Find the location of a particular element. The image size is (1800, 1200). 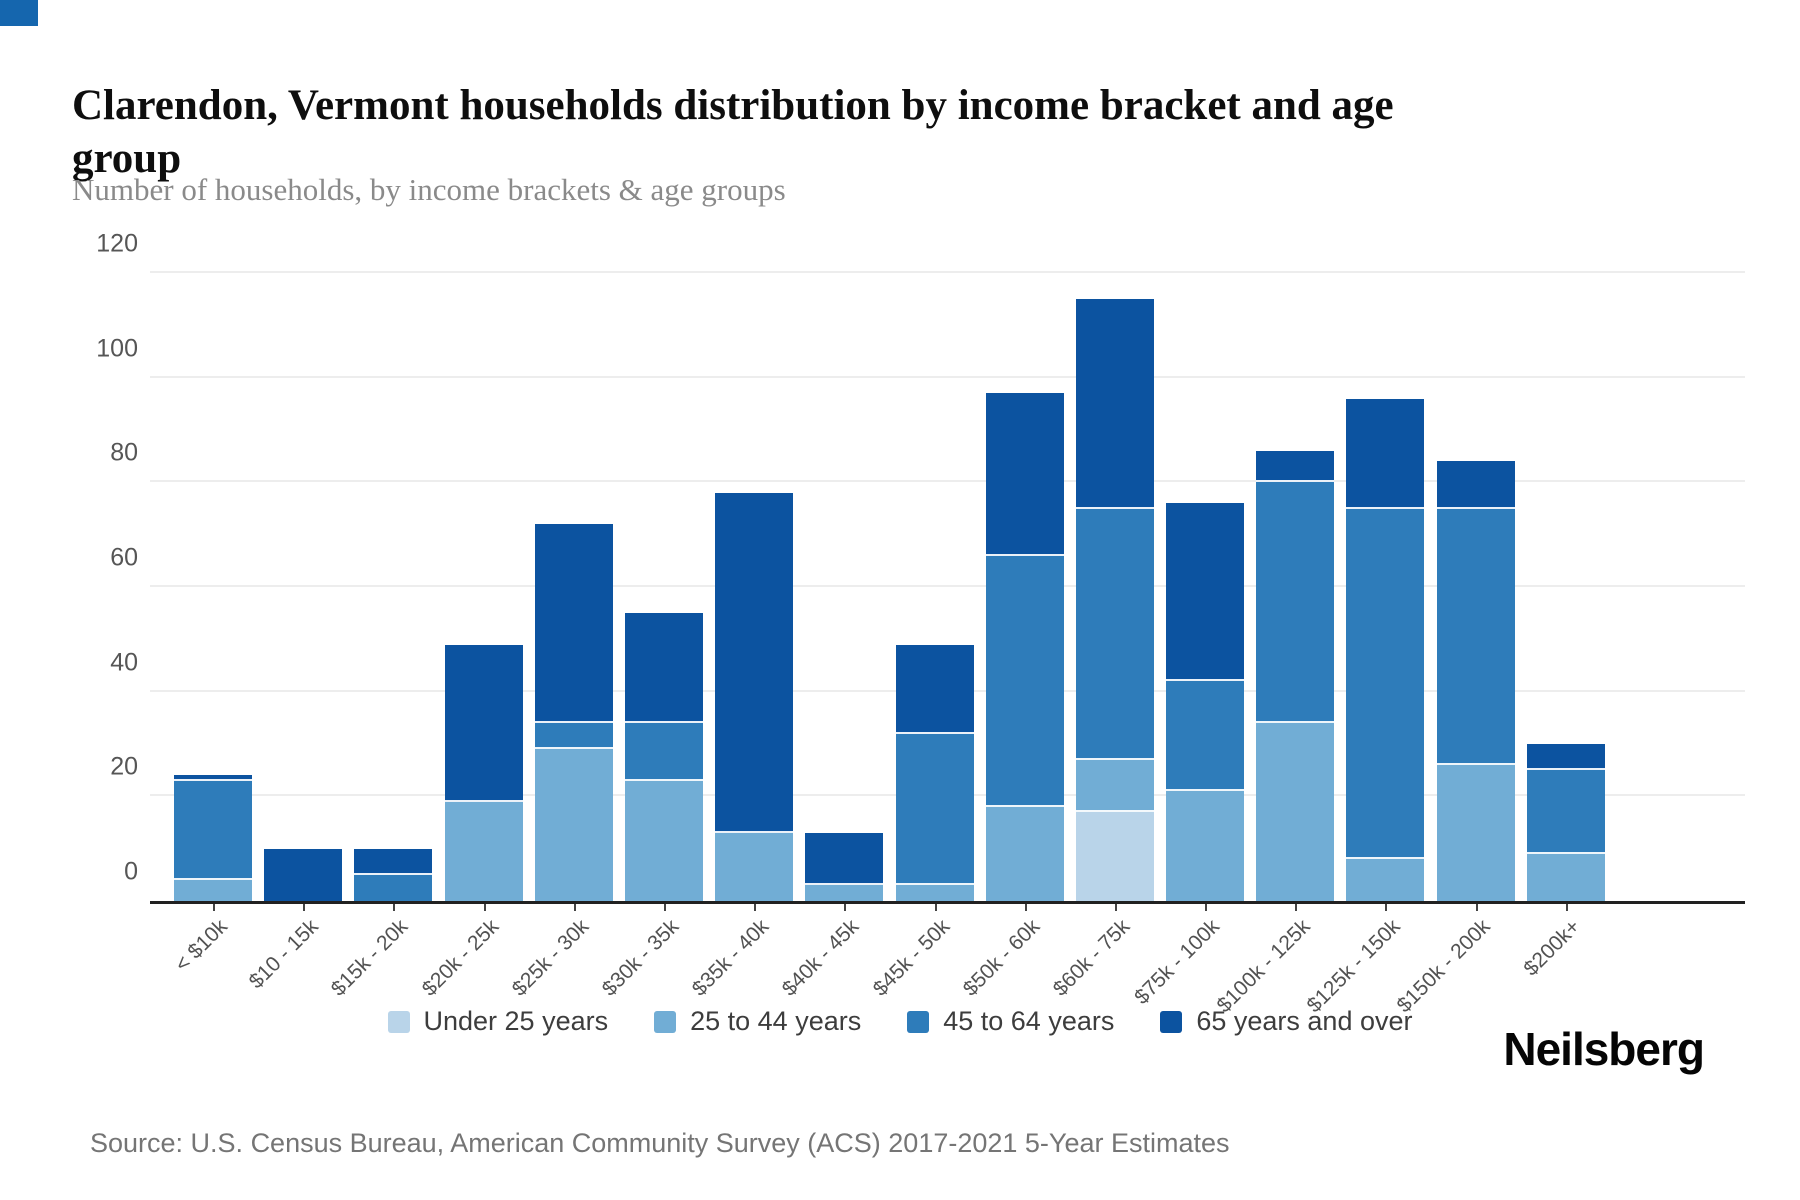

x-tick-label: $60k - 75k is located at coordinates (1091, 958).